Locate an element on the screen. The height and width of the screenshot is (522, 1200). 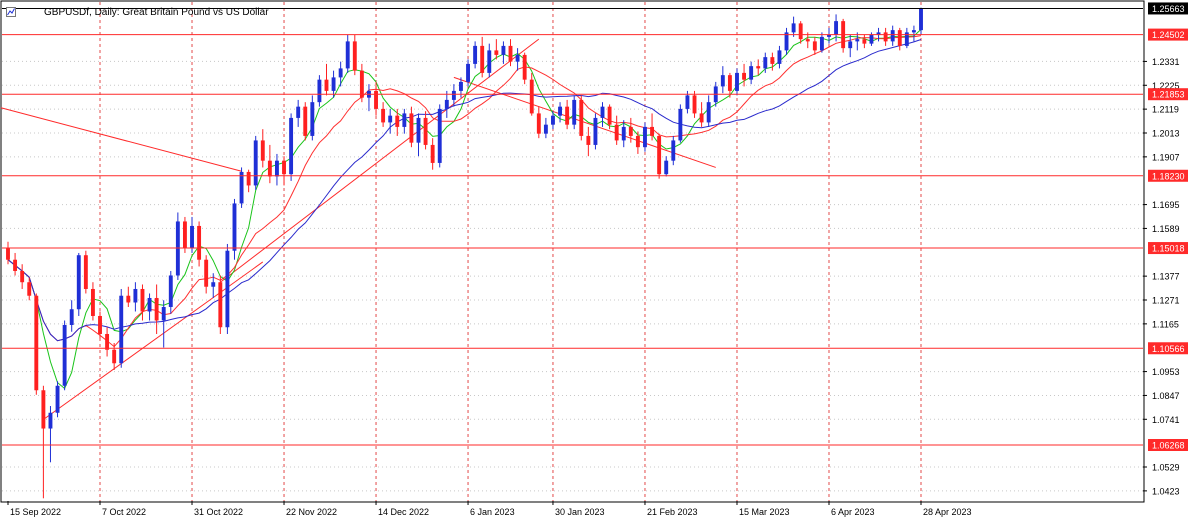
x-tick-label: 6 Jan 2023 is located at coordinates (492, 512).